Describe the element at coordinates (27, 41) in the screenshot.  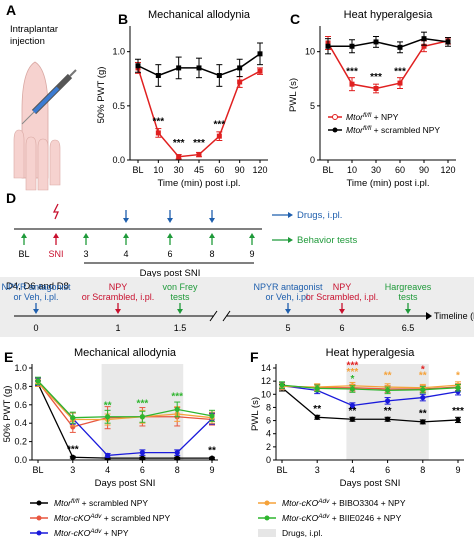
I see `injection-text: injection` at that location.